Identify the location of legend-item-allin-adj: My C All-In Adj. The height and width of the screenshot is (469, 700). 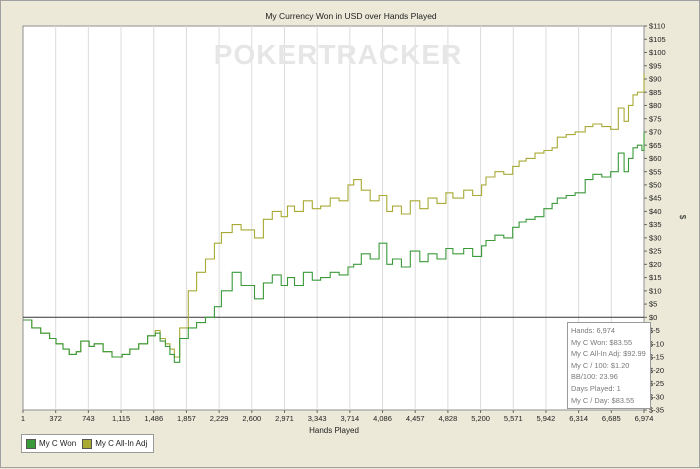
(115, 443).